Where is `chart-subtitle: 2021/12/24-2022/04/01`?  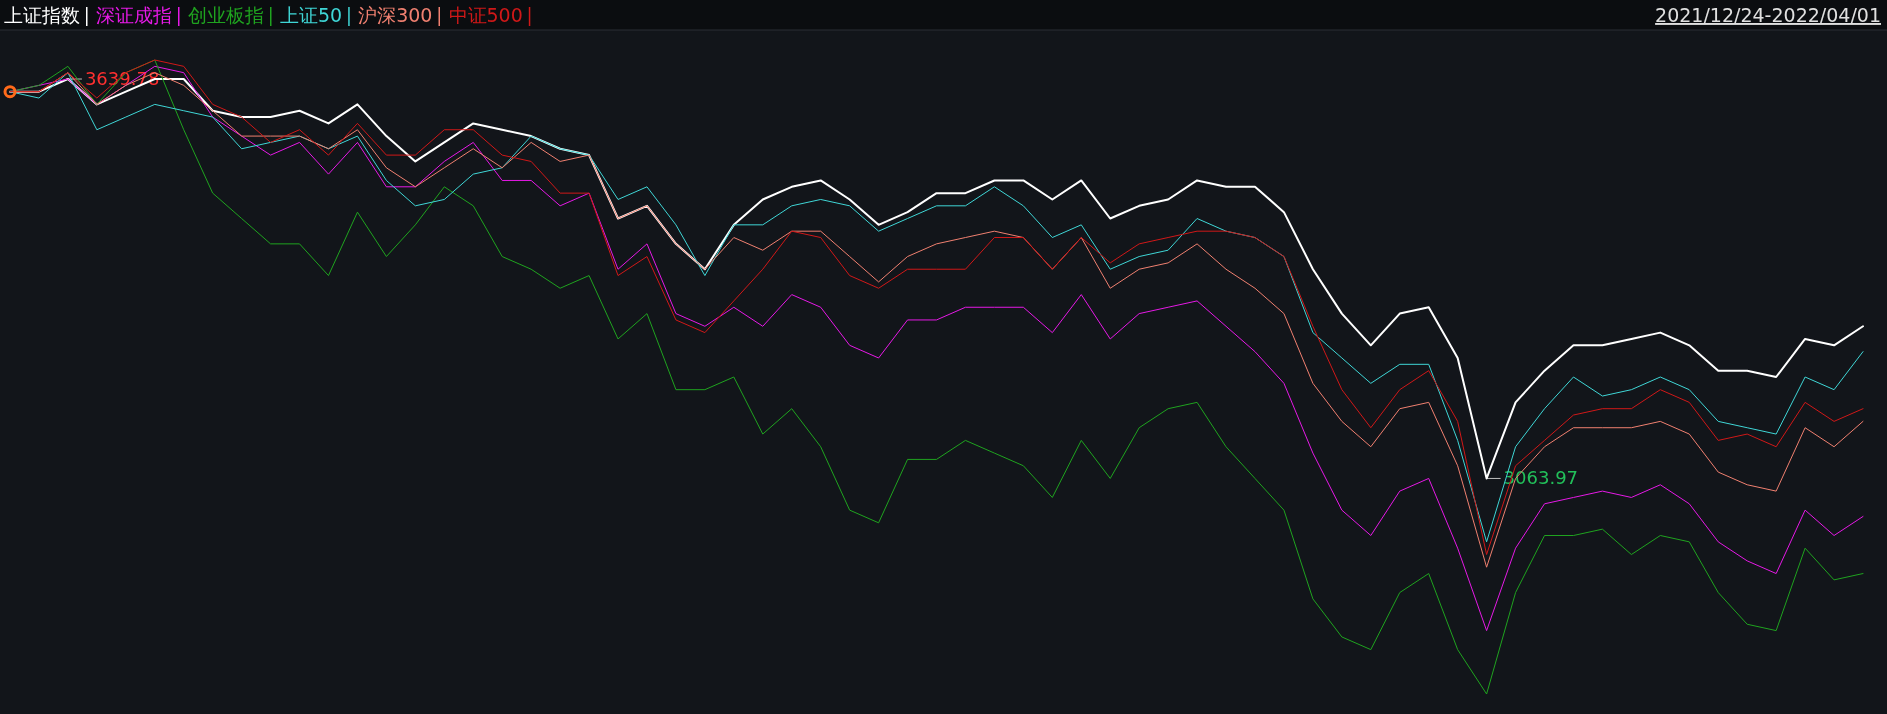
chart-subtitle: 2021/12/24-2022/04/01 is located at coordinates (1768, 15).